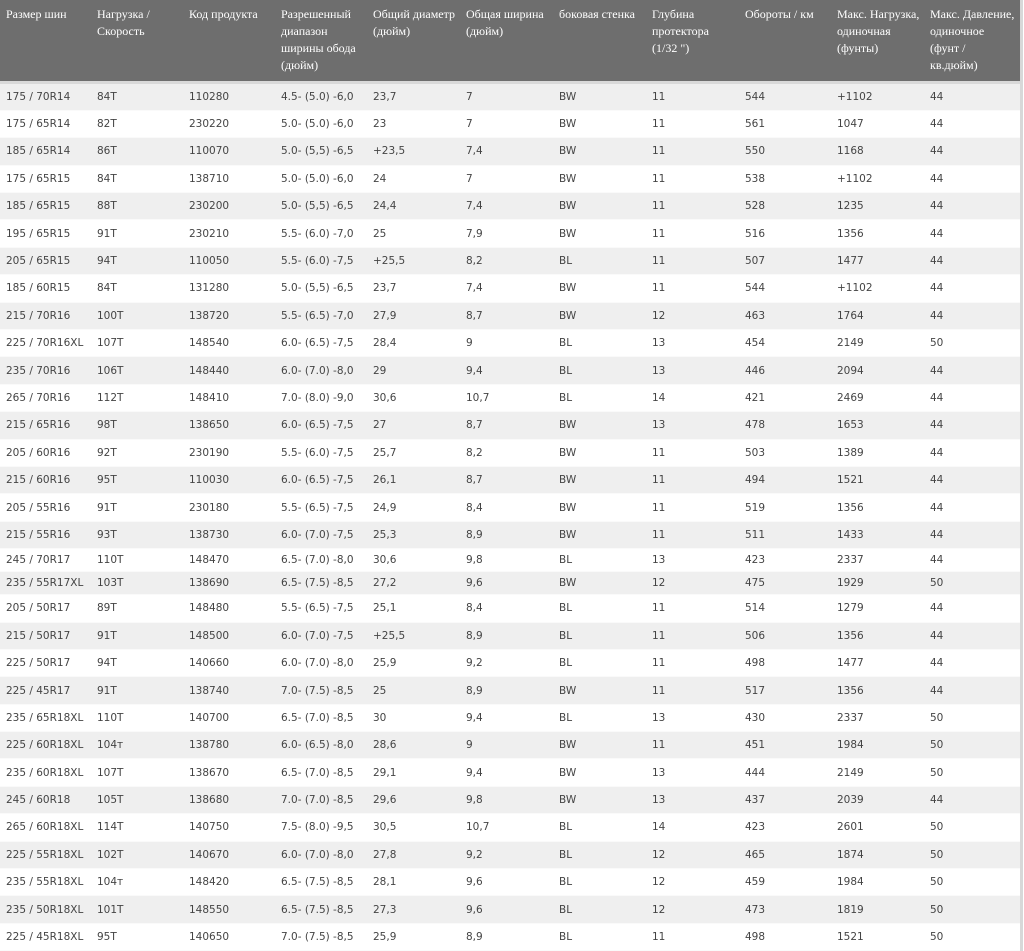 This screenshot has width=1024, height=951. I want to click on column-header-load-speed: Нагрузка / Скорость, so click(123, 22).